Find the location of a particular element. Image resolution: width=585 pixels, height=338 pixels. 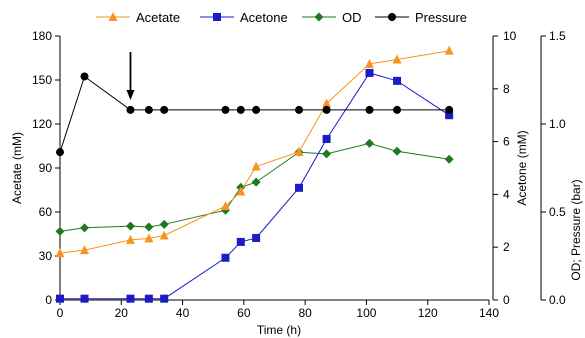

y-tick-label-acetone: 2 is located at coordinates (506, 247).